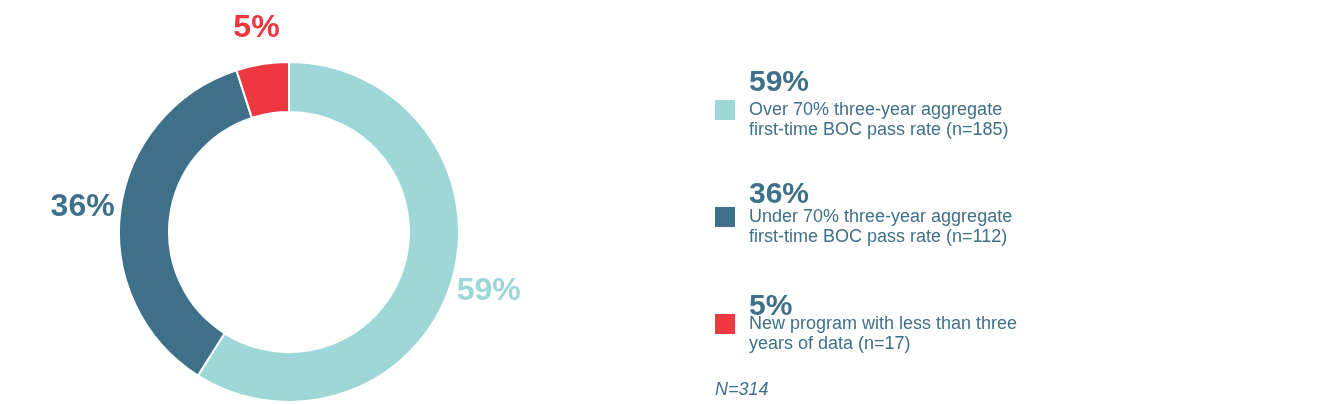 This screenshot has width=1329, height=404. I want to click on legend-label: Under 70% three-year aggregate first-time BOC pass rate (n=112), so click(881, 226).